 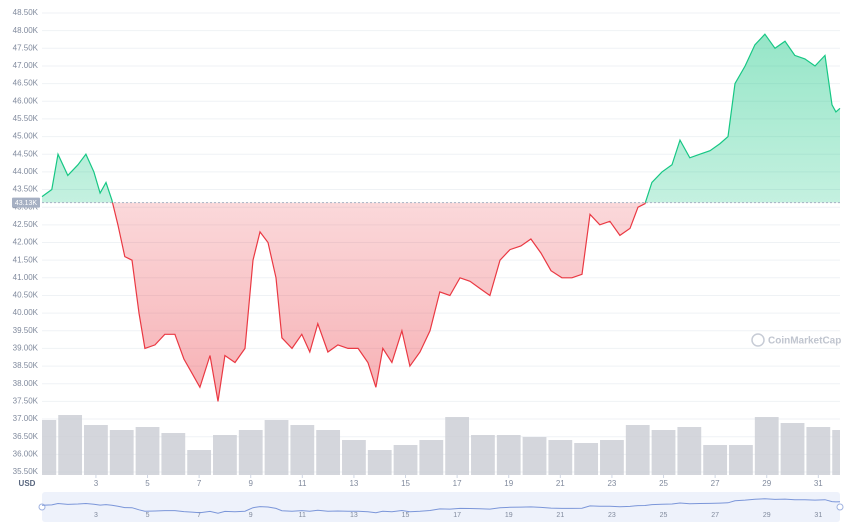 What do you see at coordinates (26, 400) in the screenshot?
I see `y-tick-label: 37.50K` at bounding box center [26, 400].